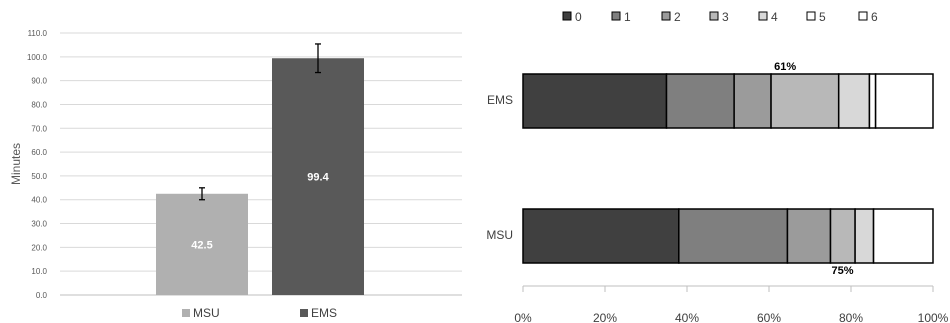 The width and height of the screenshot is (950, 323). What do you see at coordinates (39, 176) in the screenshot?
I see `y-tick-label: 50.0` at bounding box center [39, 176].